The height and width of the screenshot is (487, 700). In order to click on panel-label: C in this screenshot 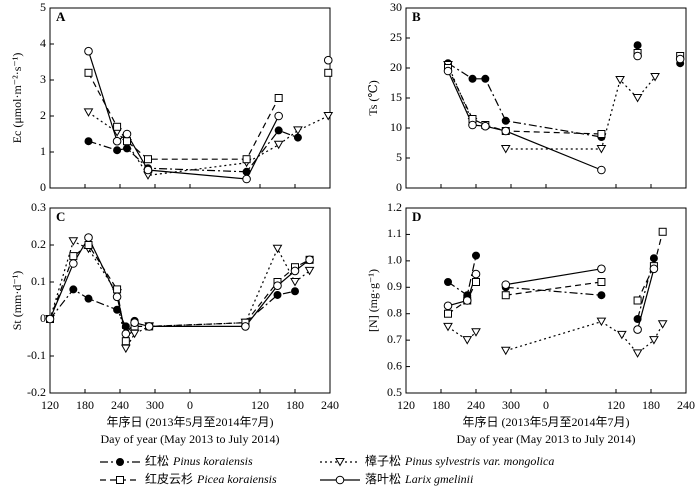, I will do `click(60, 216)`.